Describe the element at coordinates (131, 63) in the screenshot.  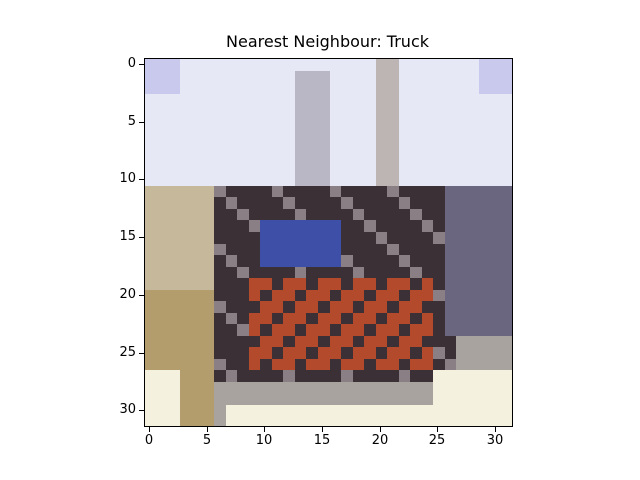
I see `y-tick-label: 0` at that location.